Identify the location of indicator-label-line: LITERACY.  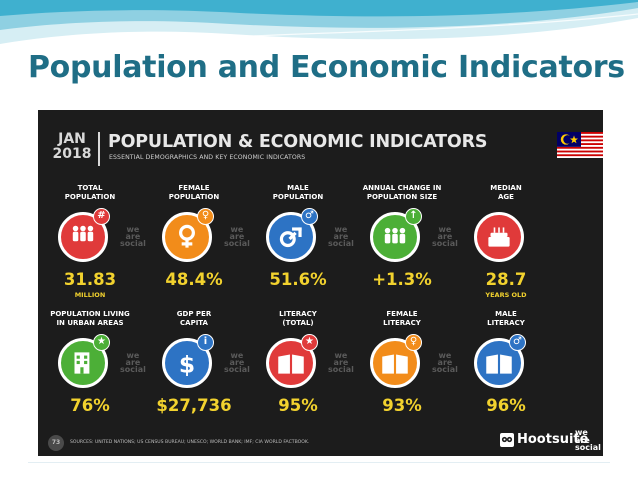
(506, 323).